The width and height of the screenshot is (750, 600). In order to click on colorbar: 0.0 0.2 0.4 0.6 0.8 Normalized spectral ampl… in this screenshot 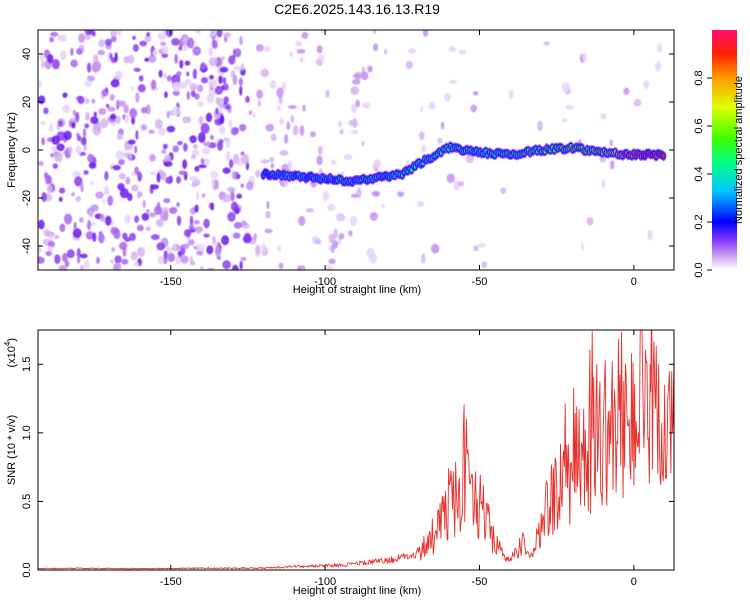, I will do `click(719, 154)`.